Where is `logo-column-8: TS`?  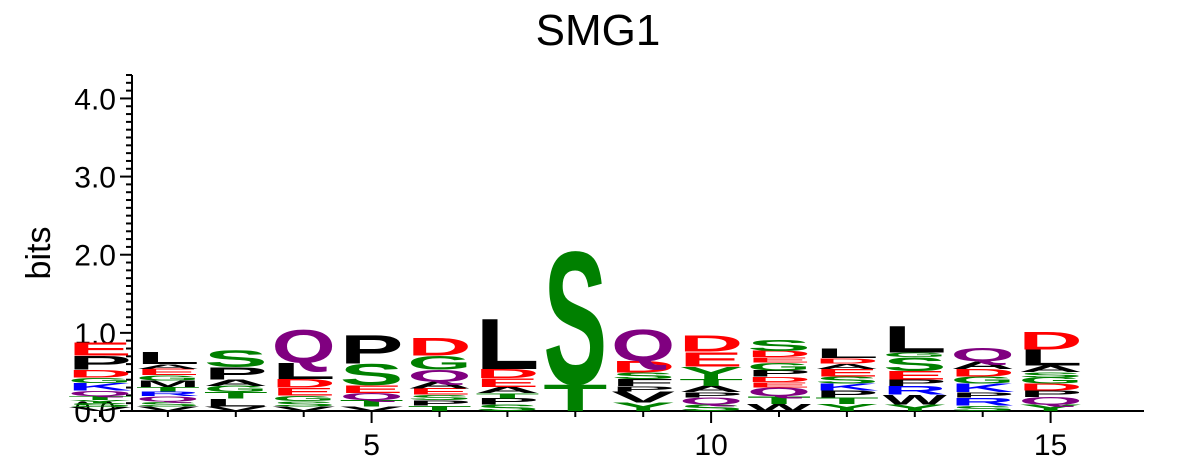 logo-column-8: TS is located at coordinates (575, 318).